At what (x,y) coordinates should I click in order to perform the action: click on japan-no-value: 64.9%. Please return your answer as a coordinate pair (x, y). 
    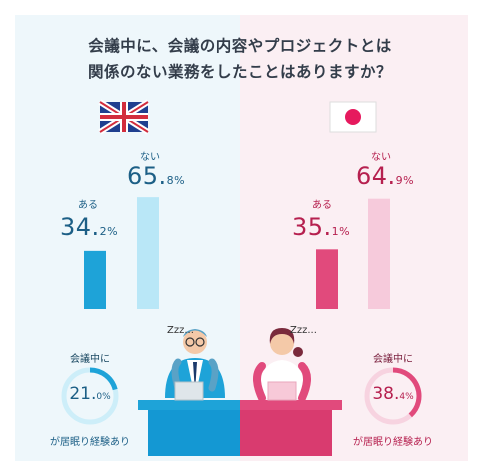
    Looking at the image, I should click on (385, 176).